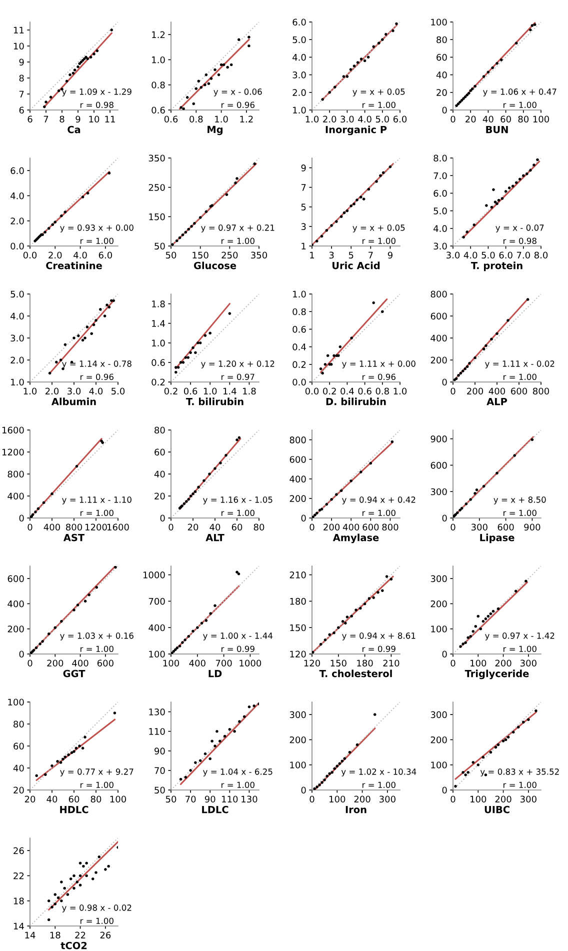 This screenshot has height=951, width=568. I want to click on x-axis-title: HDLC, so click(74, 810).